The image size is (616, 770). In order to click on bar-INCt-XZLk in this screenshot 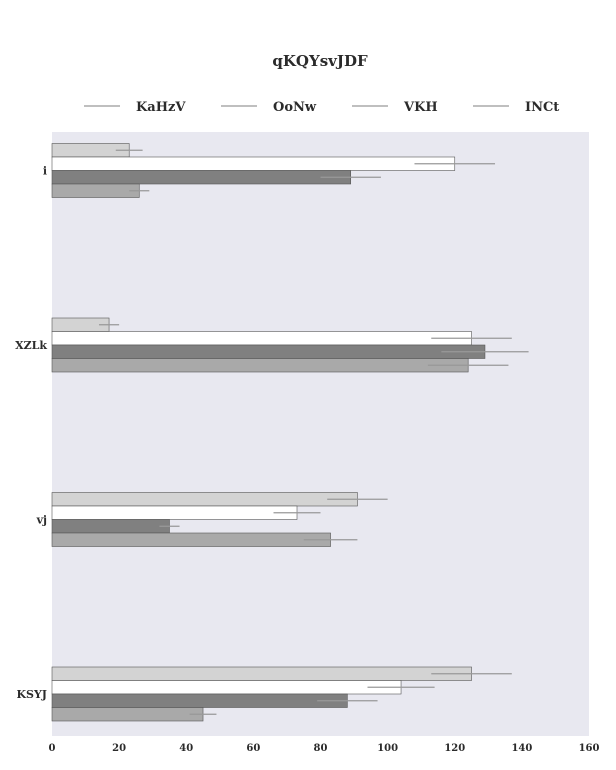, I will do `click(260, 365)`.